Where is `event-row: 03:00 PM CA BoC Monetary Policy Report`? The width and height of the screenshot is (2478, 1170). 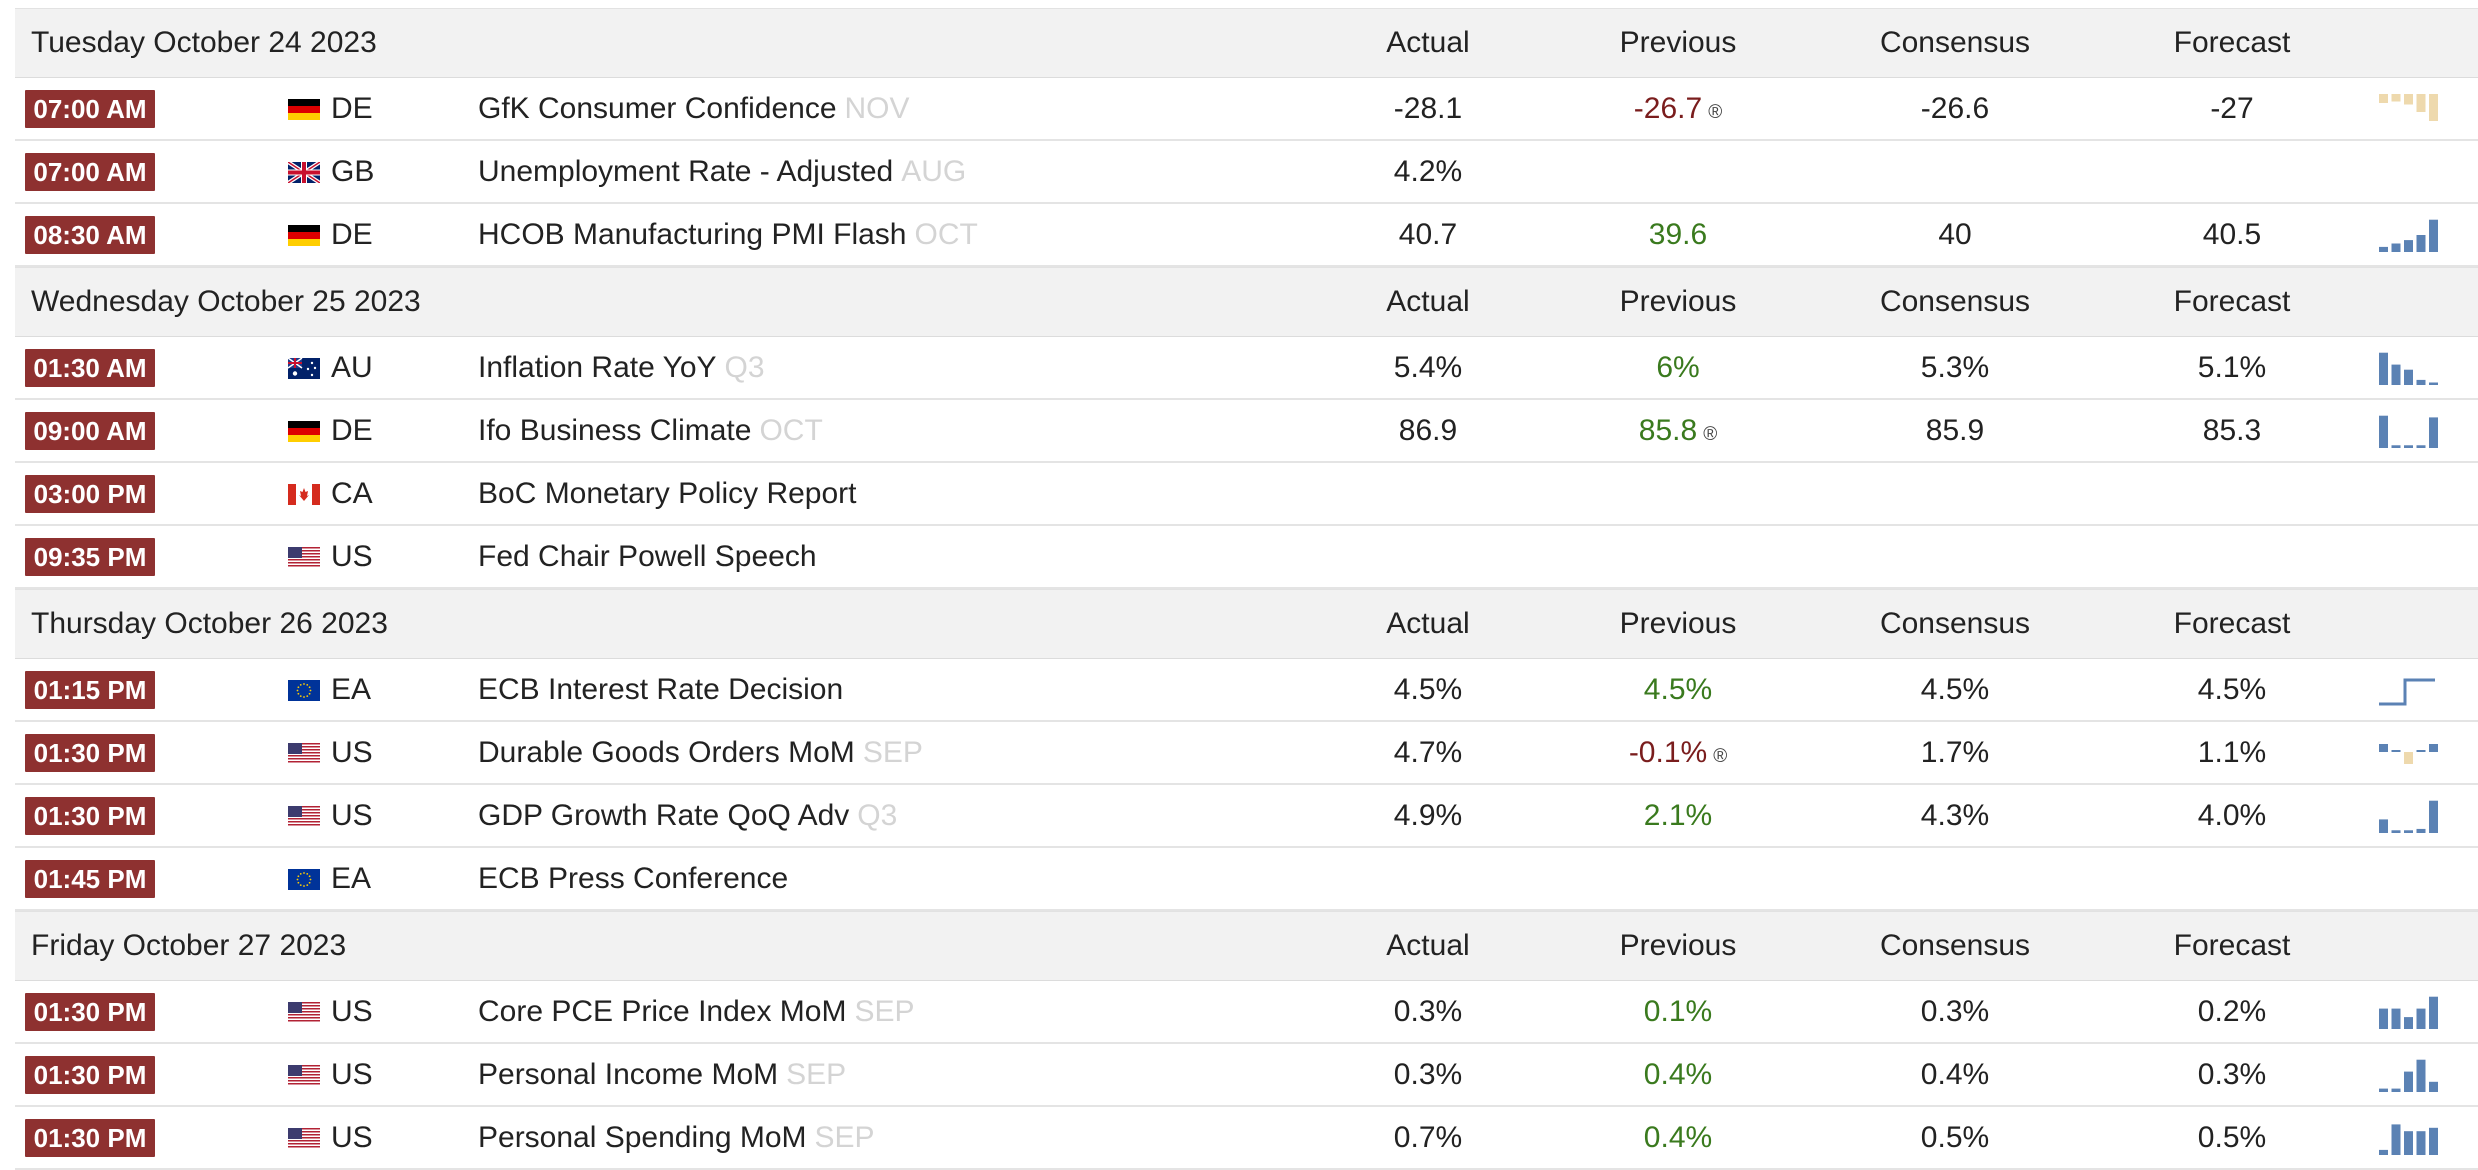 event-row: 03:00 PM CA BoC Monetary Policy Report is located at coordinates (1246, 494).